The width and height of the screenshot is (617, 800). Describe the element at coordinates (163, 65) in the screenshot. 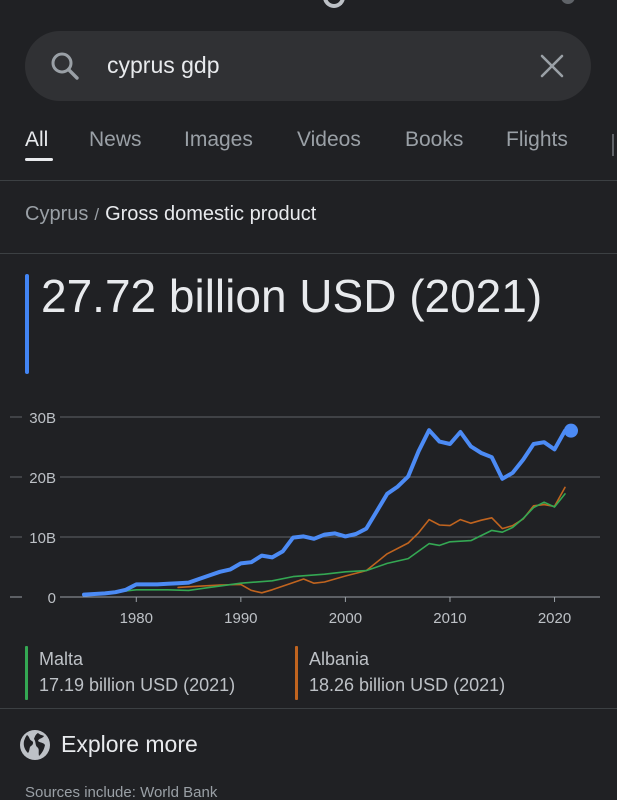

I see `search-input: cyprus gdp` at that location.